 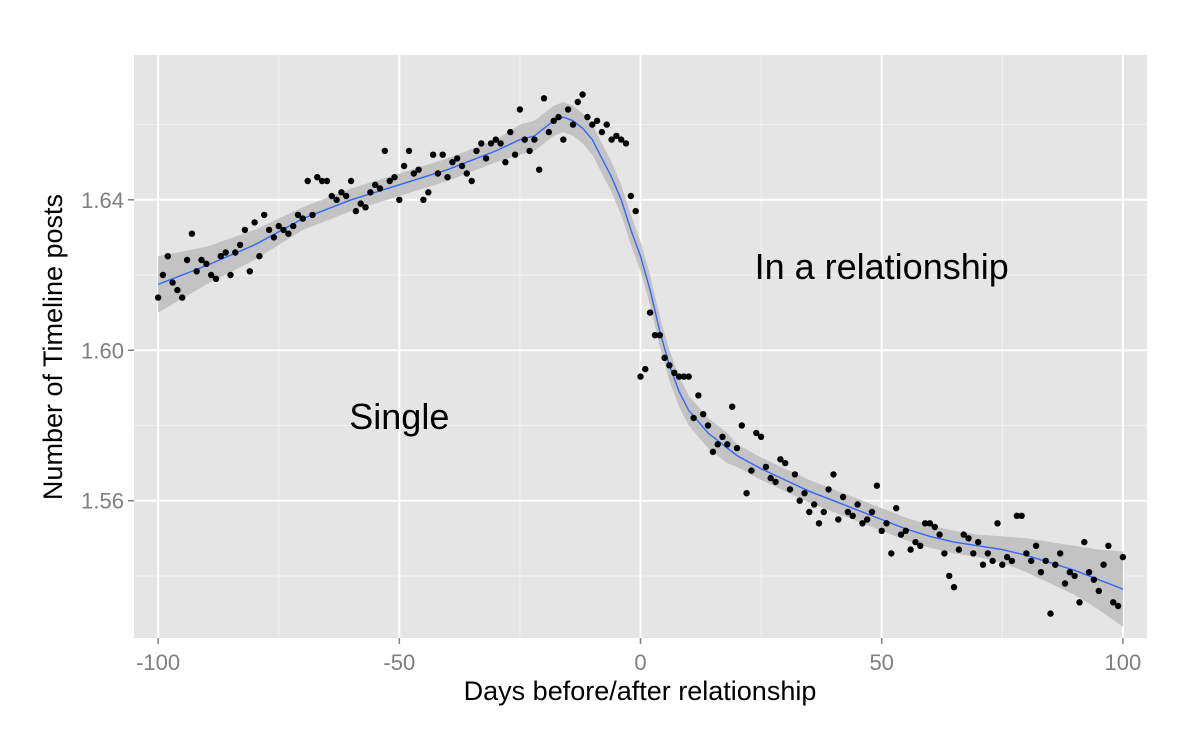 I want to click on x-tick-label: -50, so click(x=399, y=662).